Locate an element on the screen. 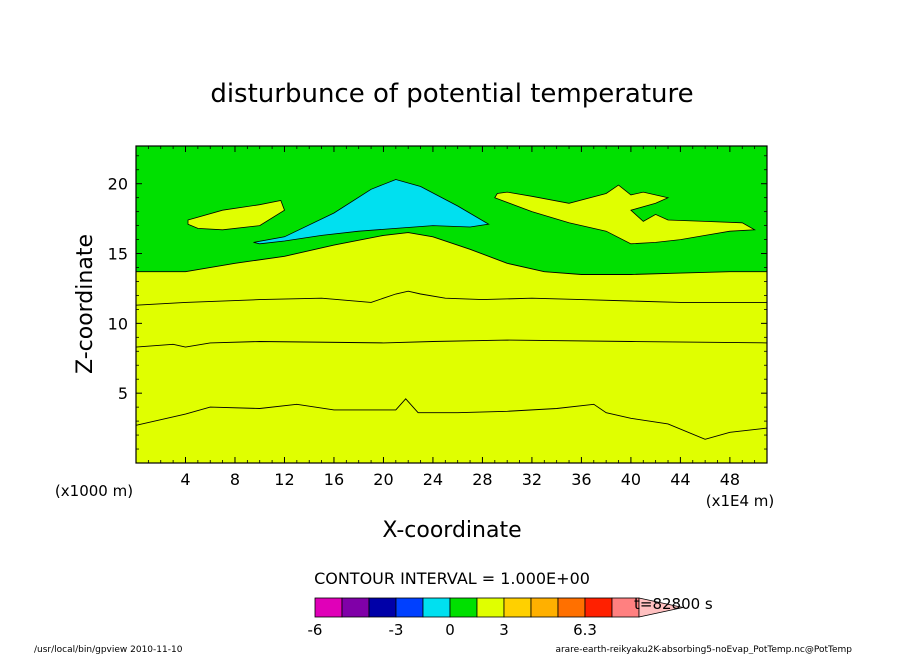  time-label: t=82800 s is located at coordinates (673, 604).